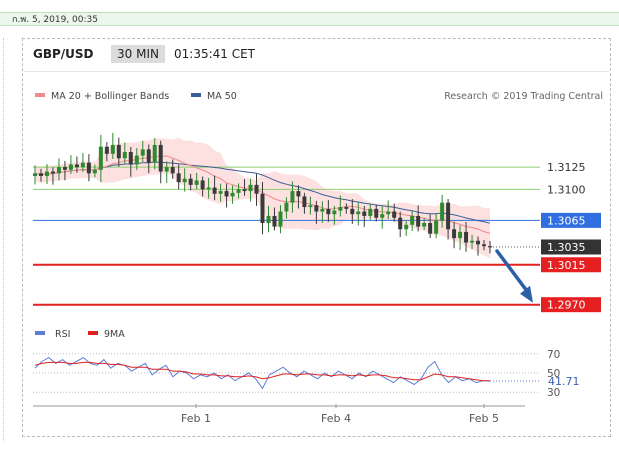 The height and width of the screenshot is (450, 619). Describe the element at coordinates (309, 19) in the screenshot. I see `date-bar: ก.พ. 5, 2019, 00:35` at that location.